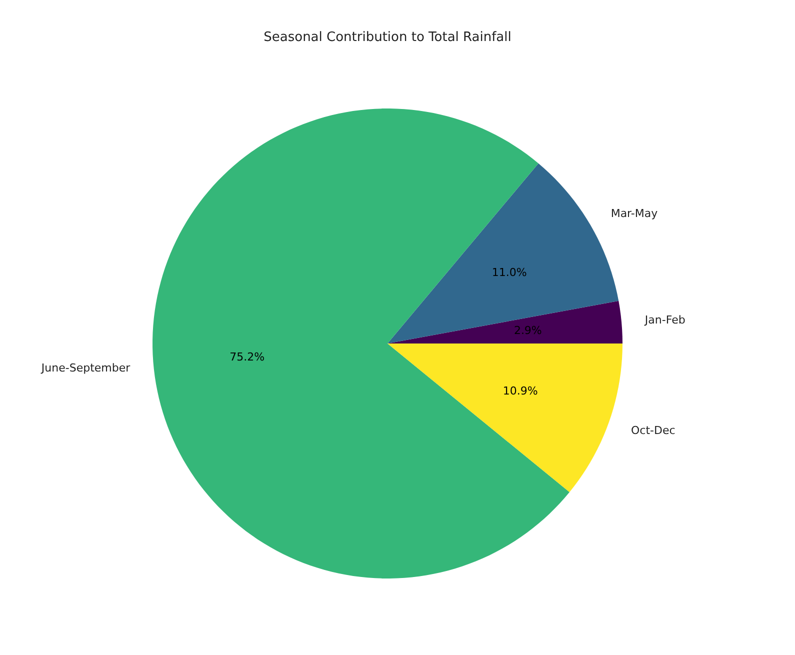 The image size is (795, 655). Describe the element at coordinates (509, 272) in the screenshot. I see `data-label: 11.0%` at that location.